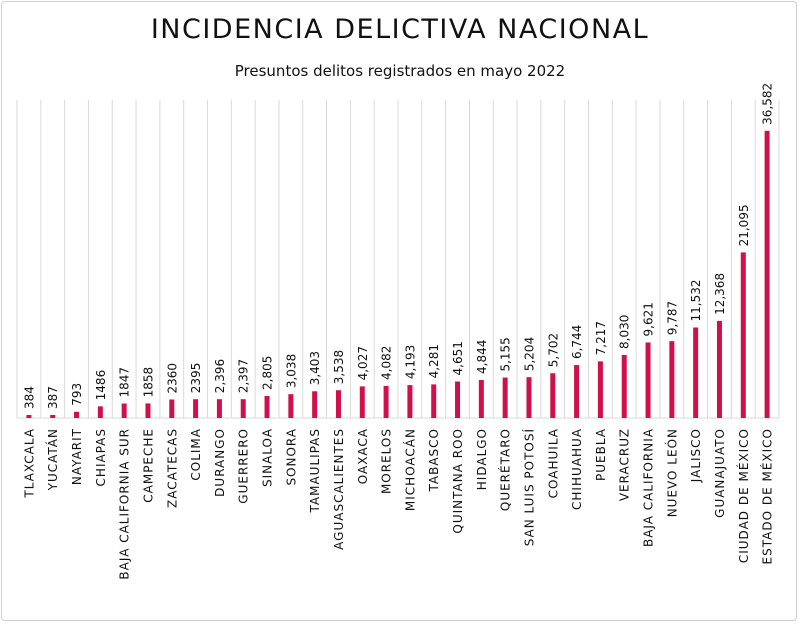 Image resolution: width=800 pixels, height=624 pixels. What do you see at coordinates (77, 456) in the screenshot?
I see `category-label: NAYARIT` at bounding box center [77, 456].